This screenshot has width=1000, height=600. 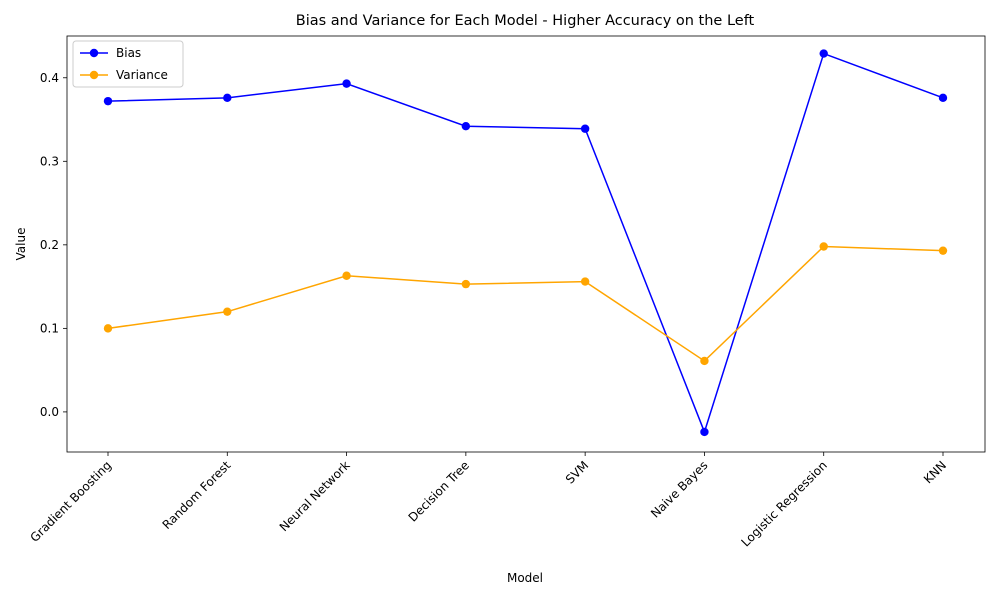 I want to click on y-tick-label: 0.1, so click(x=49, y=328).